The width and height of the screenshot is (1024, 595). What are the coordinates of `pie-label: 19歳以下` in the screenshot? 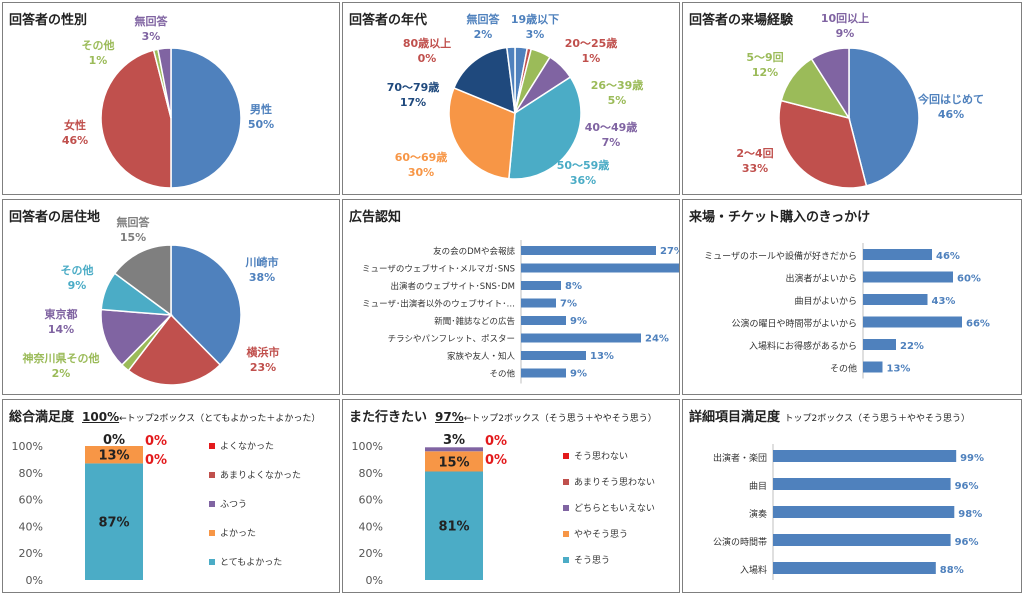 It's located at (535, 19).